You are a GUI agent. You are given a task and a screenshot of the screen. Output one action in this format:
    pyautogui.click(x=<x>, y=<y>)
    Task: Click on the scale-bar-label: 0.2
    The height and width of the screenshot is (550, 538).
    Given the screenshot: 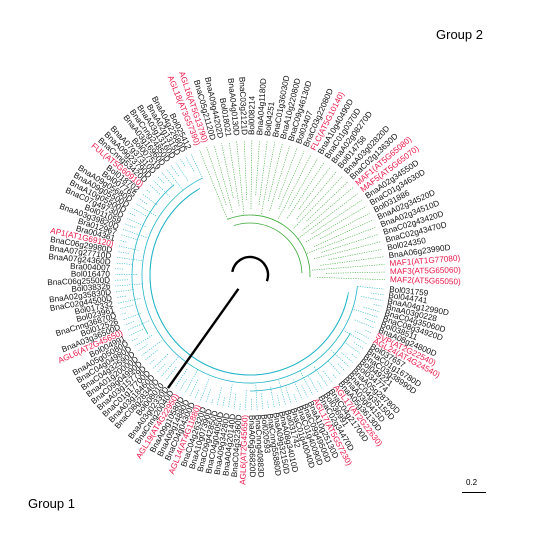 What is the action you would take?
    pyautogui.click(x=472, y=482)
    